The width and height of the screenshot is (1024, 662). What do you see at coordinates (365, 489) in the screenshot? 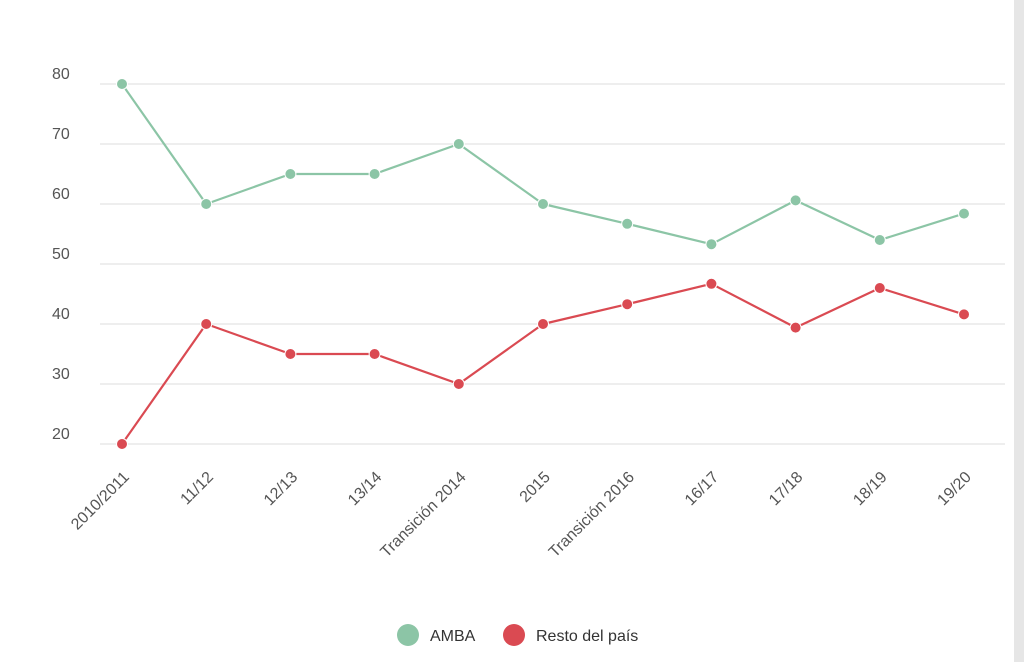
I see `x-tick-label: 13/14` at bounding box center [365, 489].